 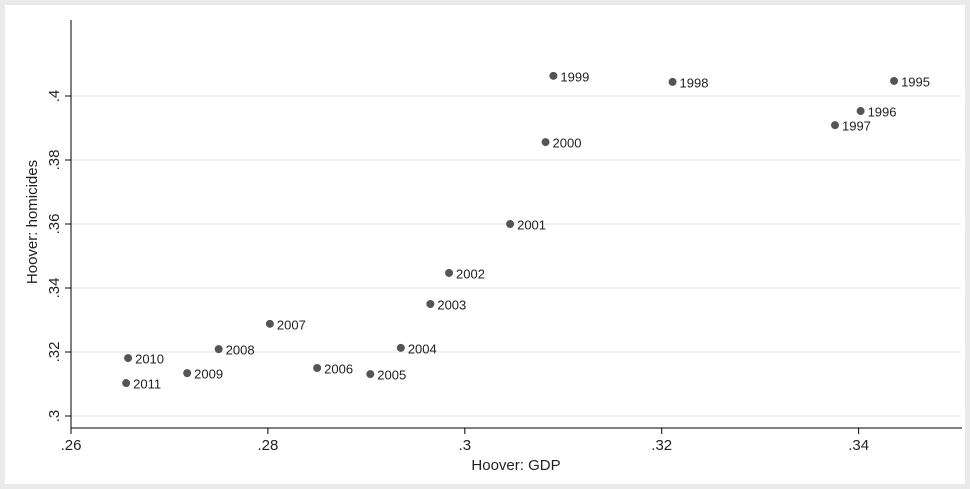 I want to click on x-tick-label: .3, so click(x=465, y=445).